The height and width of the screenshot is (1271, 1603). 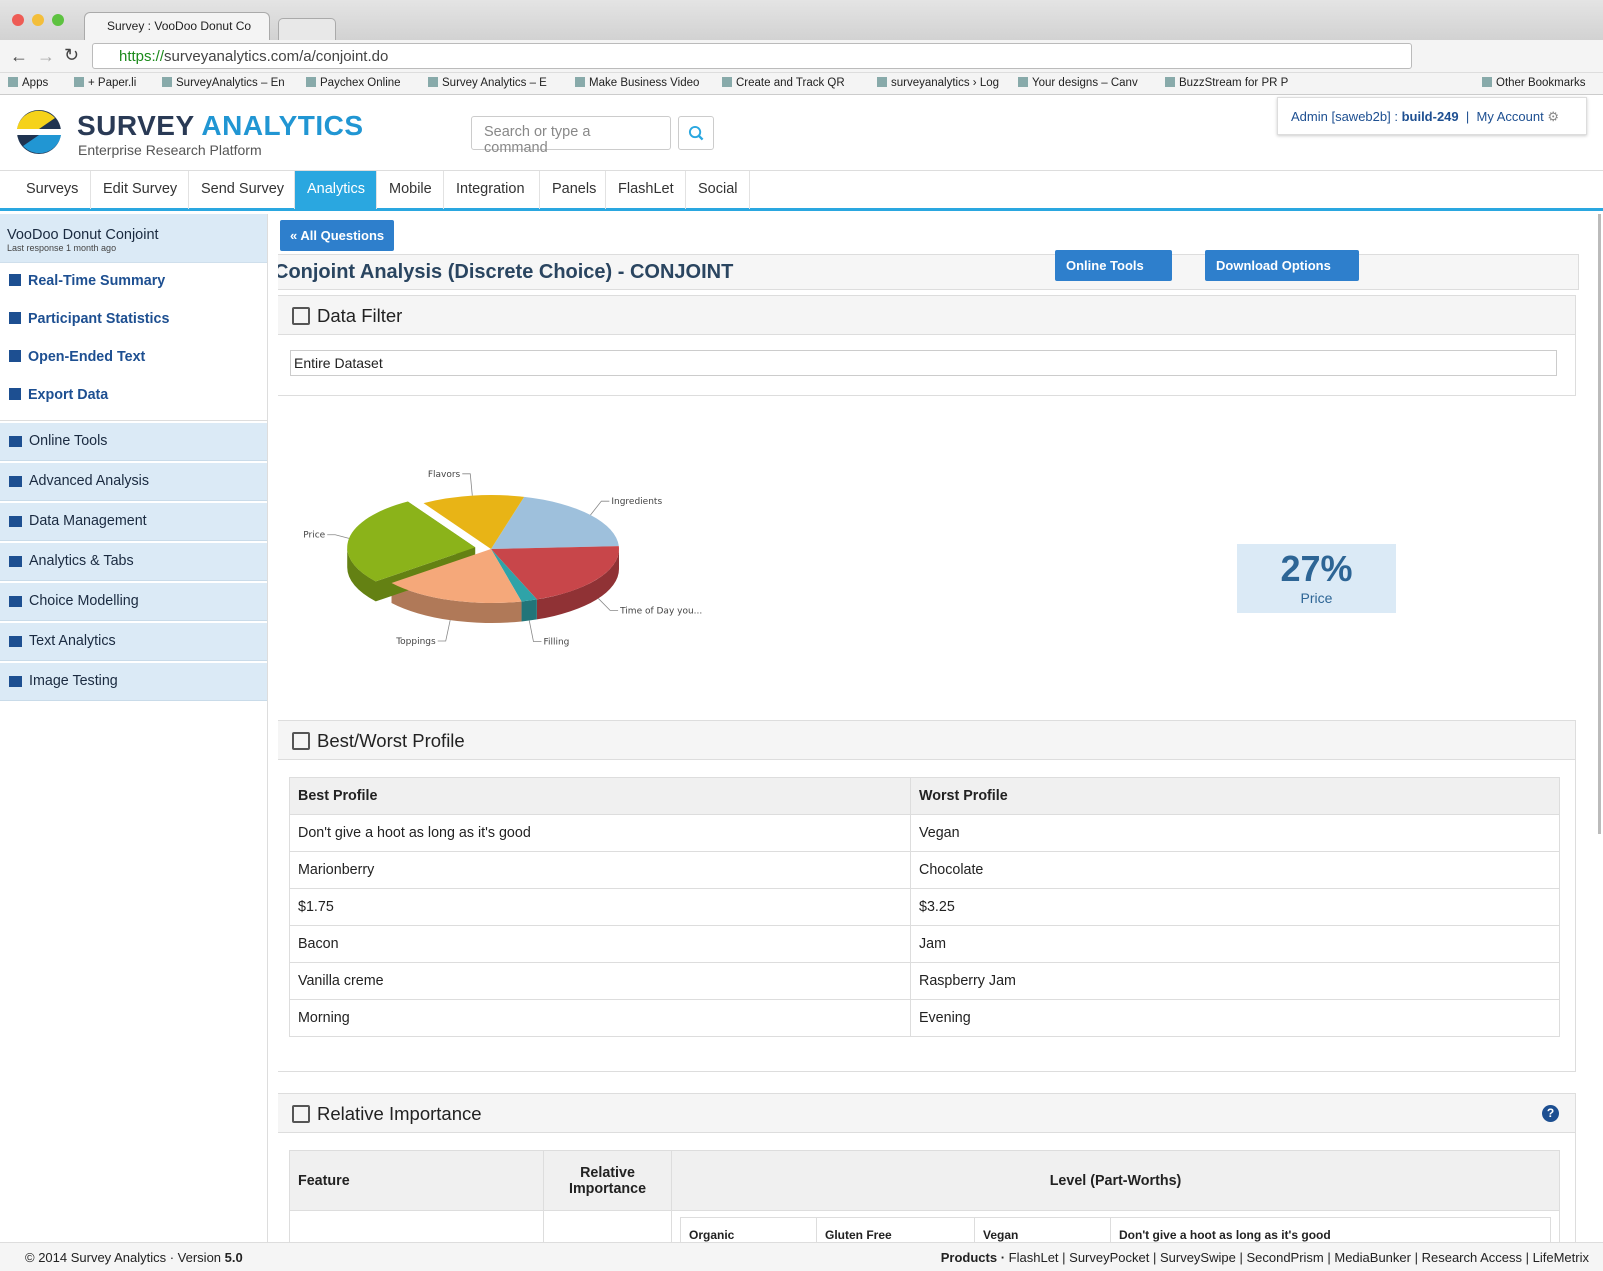 What do you see at coordinates (636, 502) in the screenshot?
I see `slice-label: Ingredients` at bounding box center [636, 502].